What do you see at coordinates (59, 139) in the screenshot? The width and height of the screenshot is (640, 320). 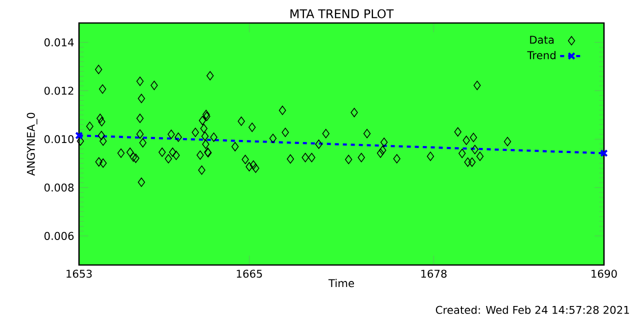 I see `y-tick-label: 0.010` at bounding box center [59, 139].